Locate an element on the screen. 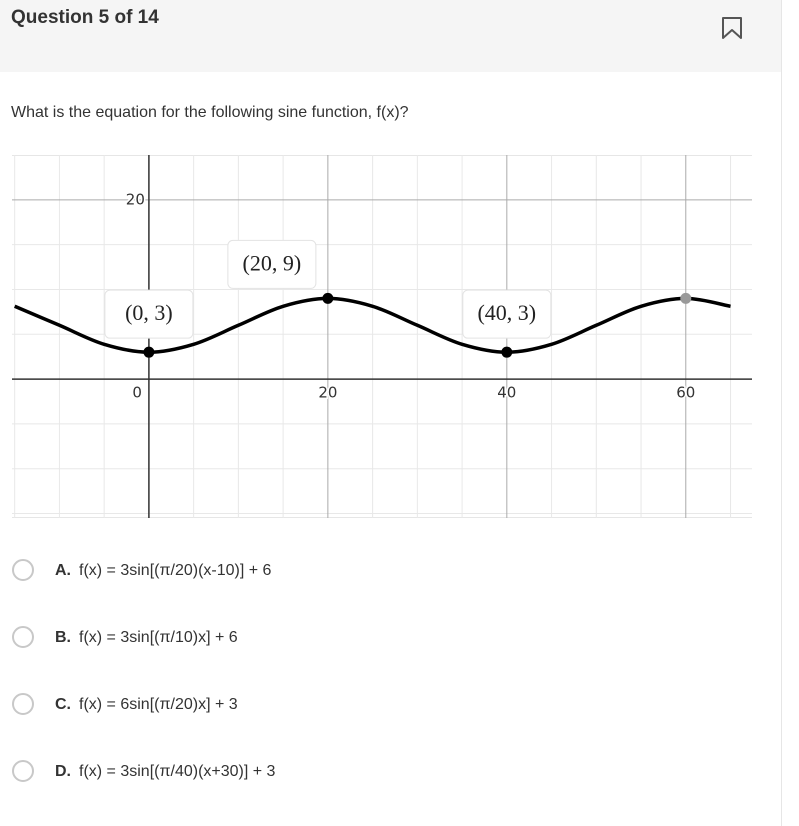  answer-option: D. f(x) = 3sin[(π/40)(x+30)] + 3 is located at coordinates (212, 773).